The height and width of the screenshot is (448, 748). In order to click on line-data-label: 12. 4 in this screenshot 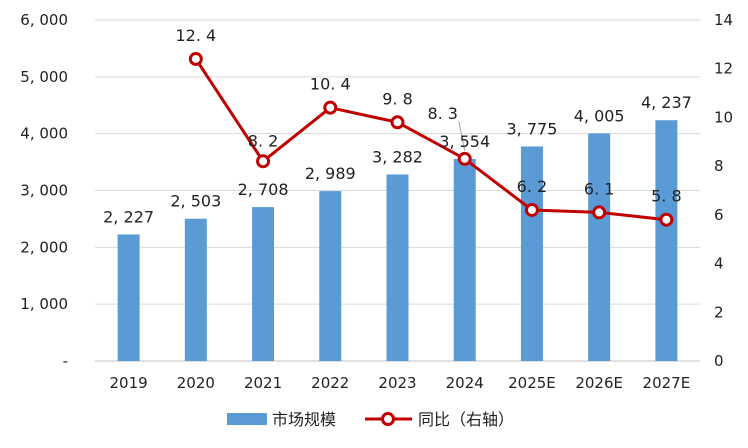, I will do `click(195, 35)`.